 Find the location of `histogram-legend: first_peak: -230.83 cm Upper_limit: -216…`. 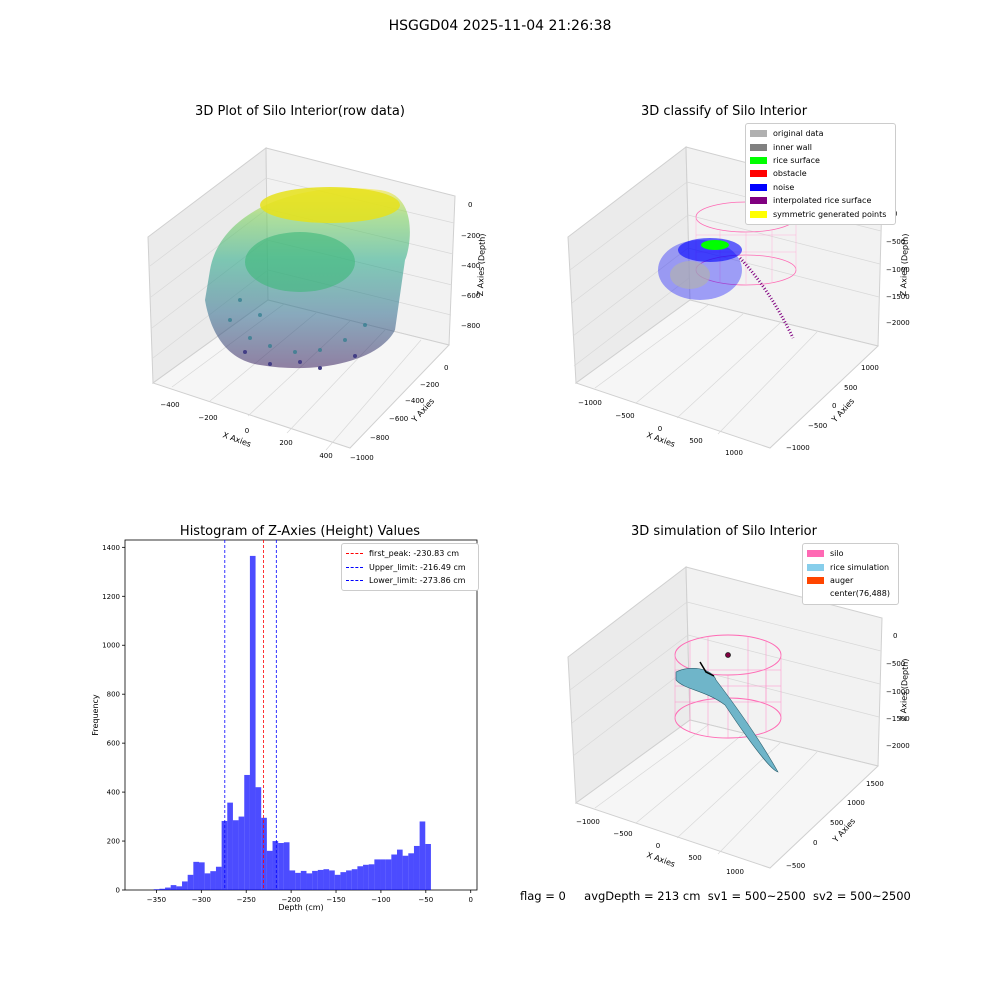

histogram-legend: first_peak: -230.83 cm Upper_limit: -216… is located at coordinates (410, 567).